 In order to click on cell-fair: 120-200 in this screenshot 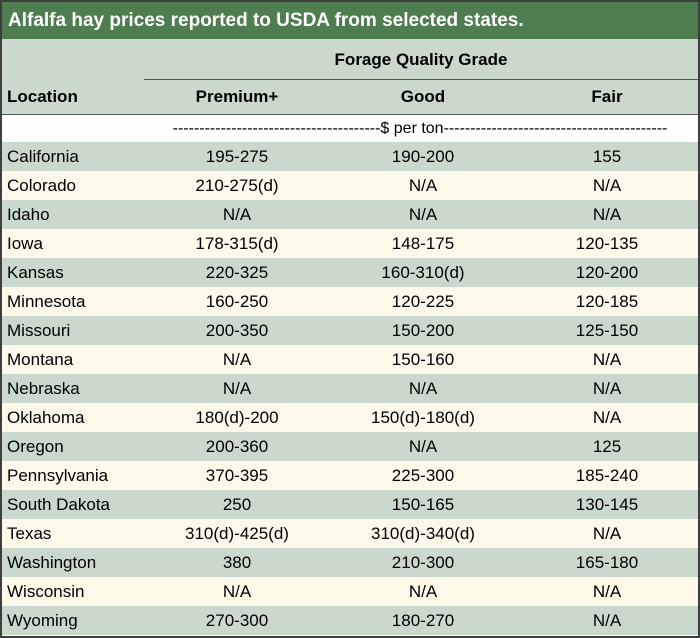, I will do `click(607, 272)`.